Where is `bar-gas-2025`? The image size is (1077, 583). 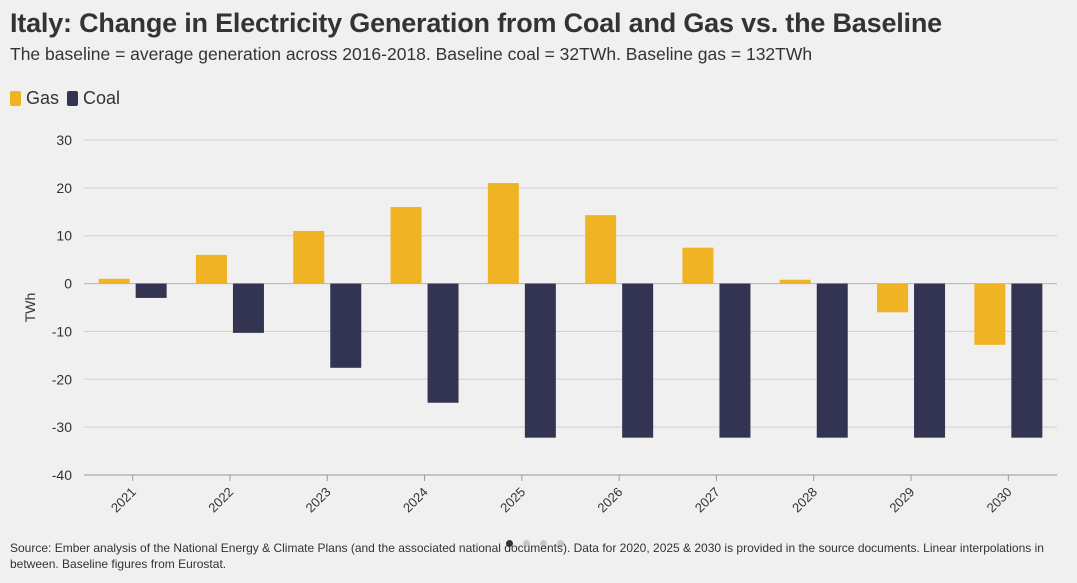 bar-gas-2025 is located at coordinates (503, 233).